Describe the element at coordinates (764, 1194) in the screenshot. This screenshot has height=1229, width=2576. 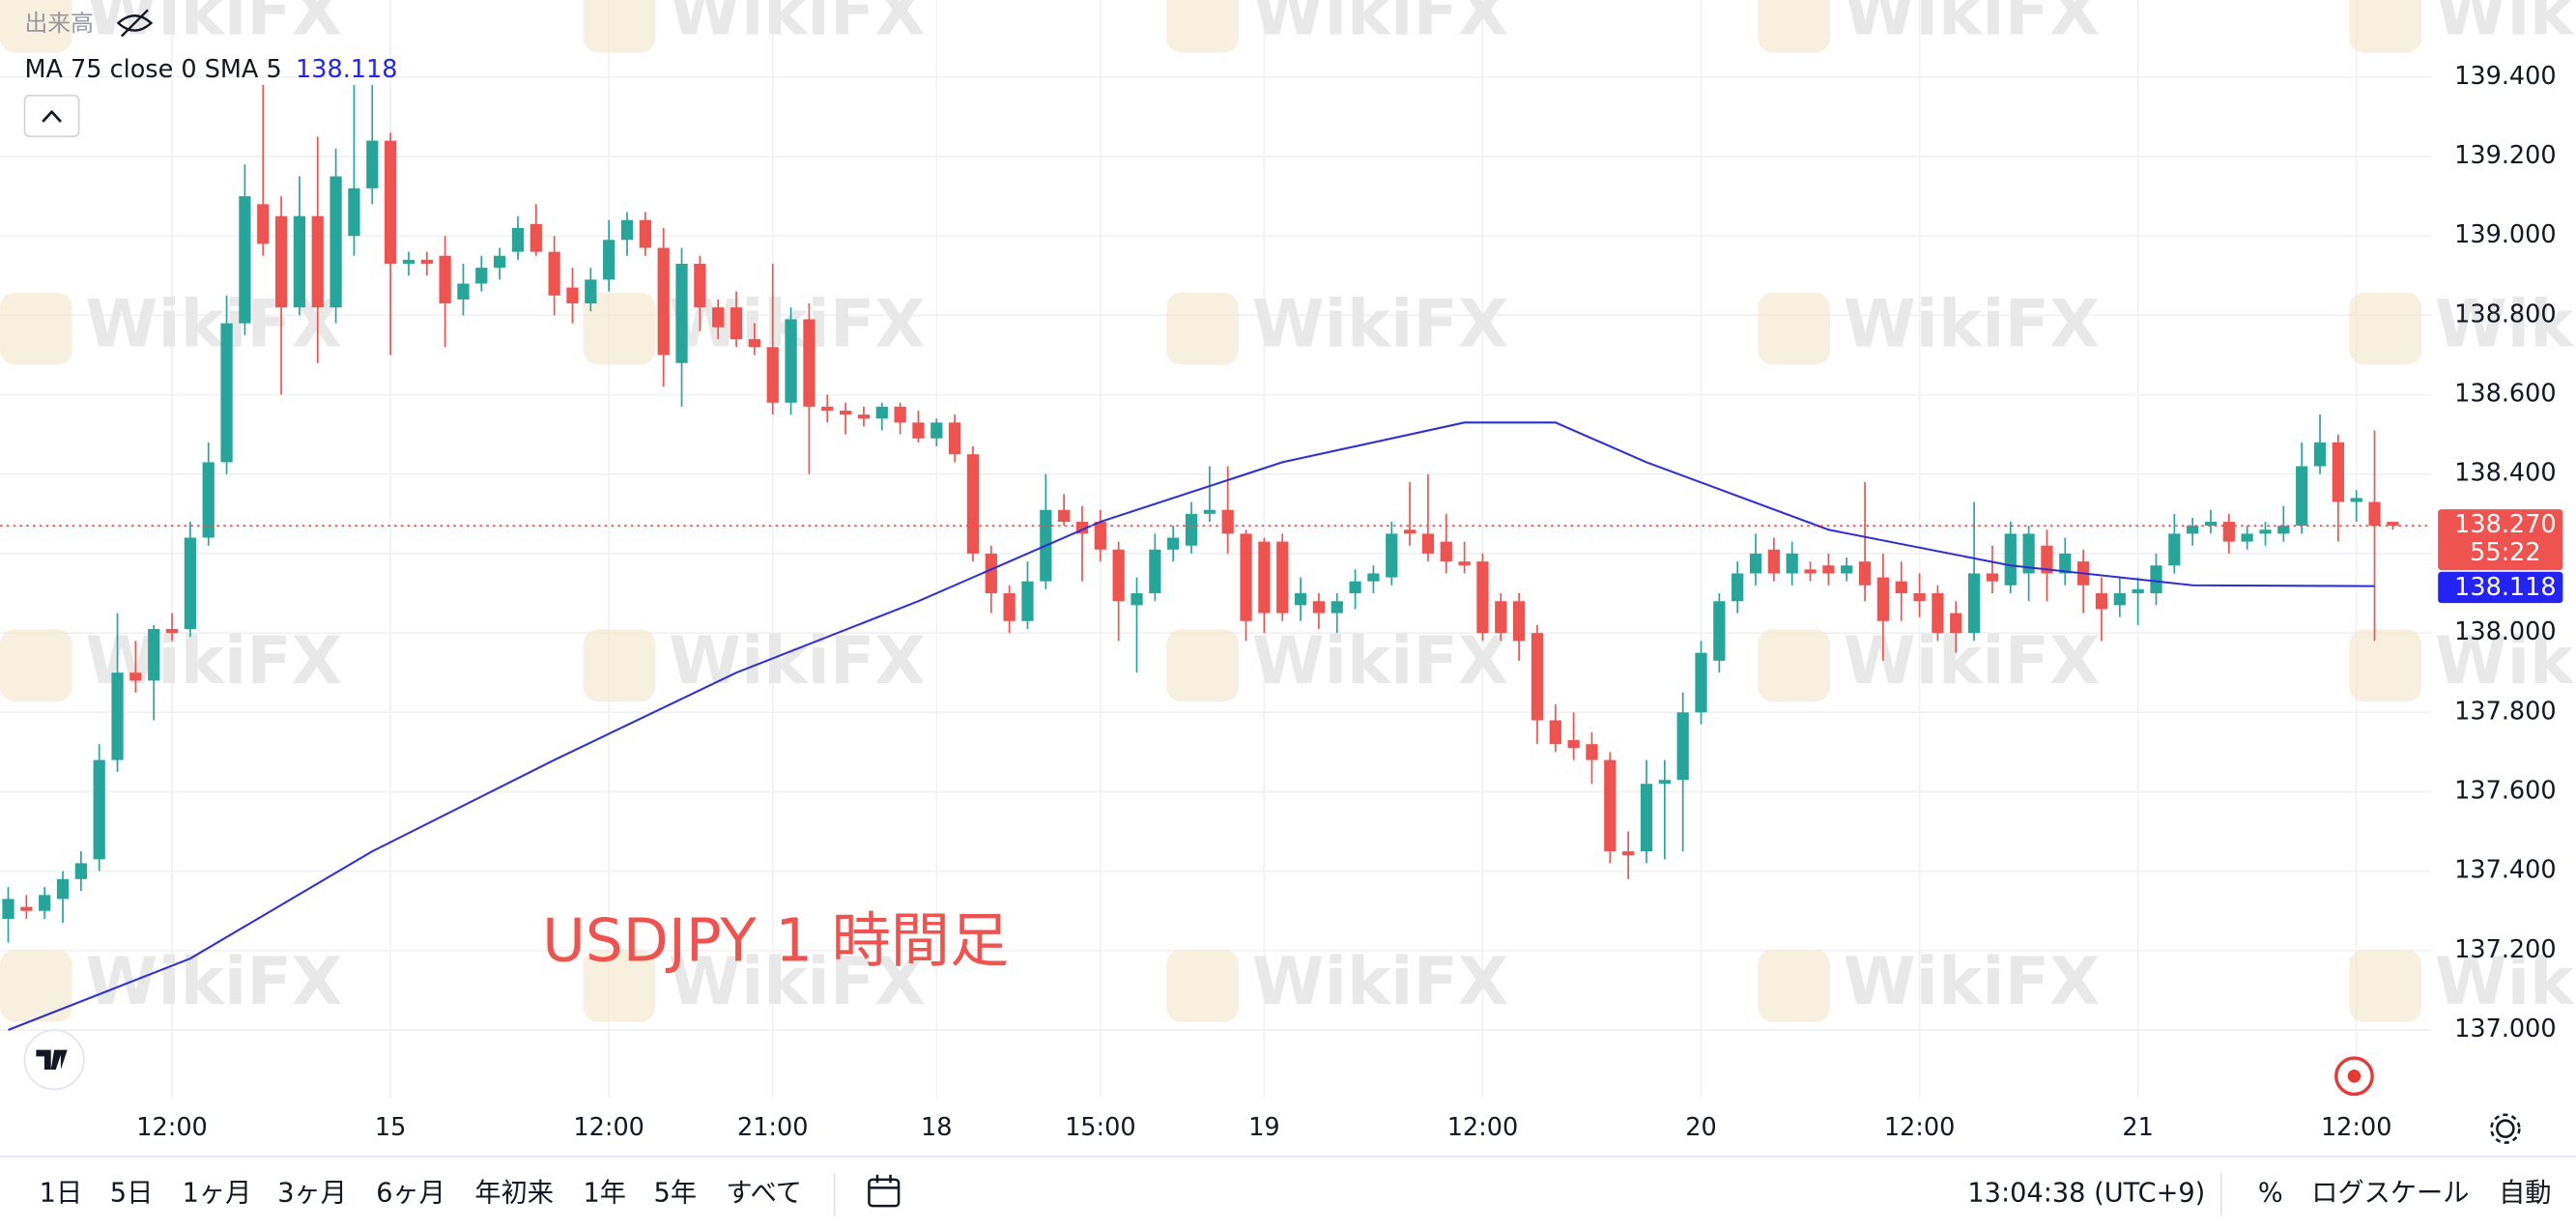
I see `range-button: すべて` at that location.